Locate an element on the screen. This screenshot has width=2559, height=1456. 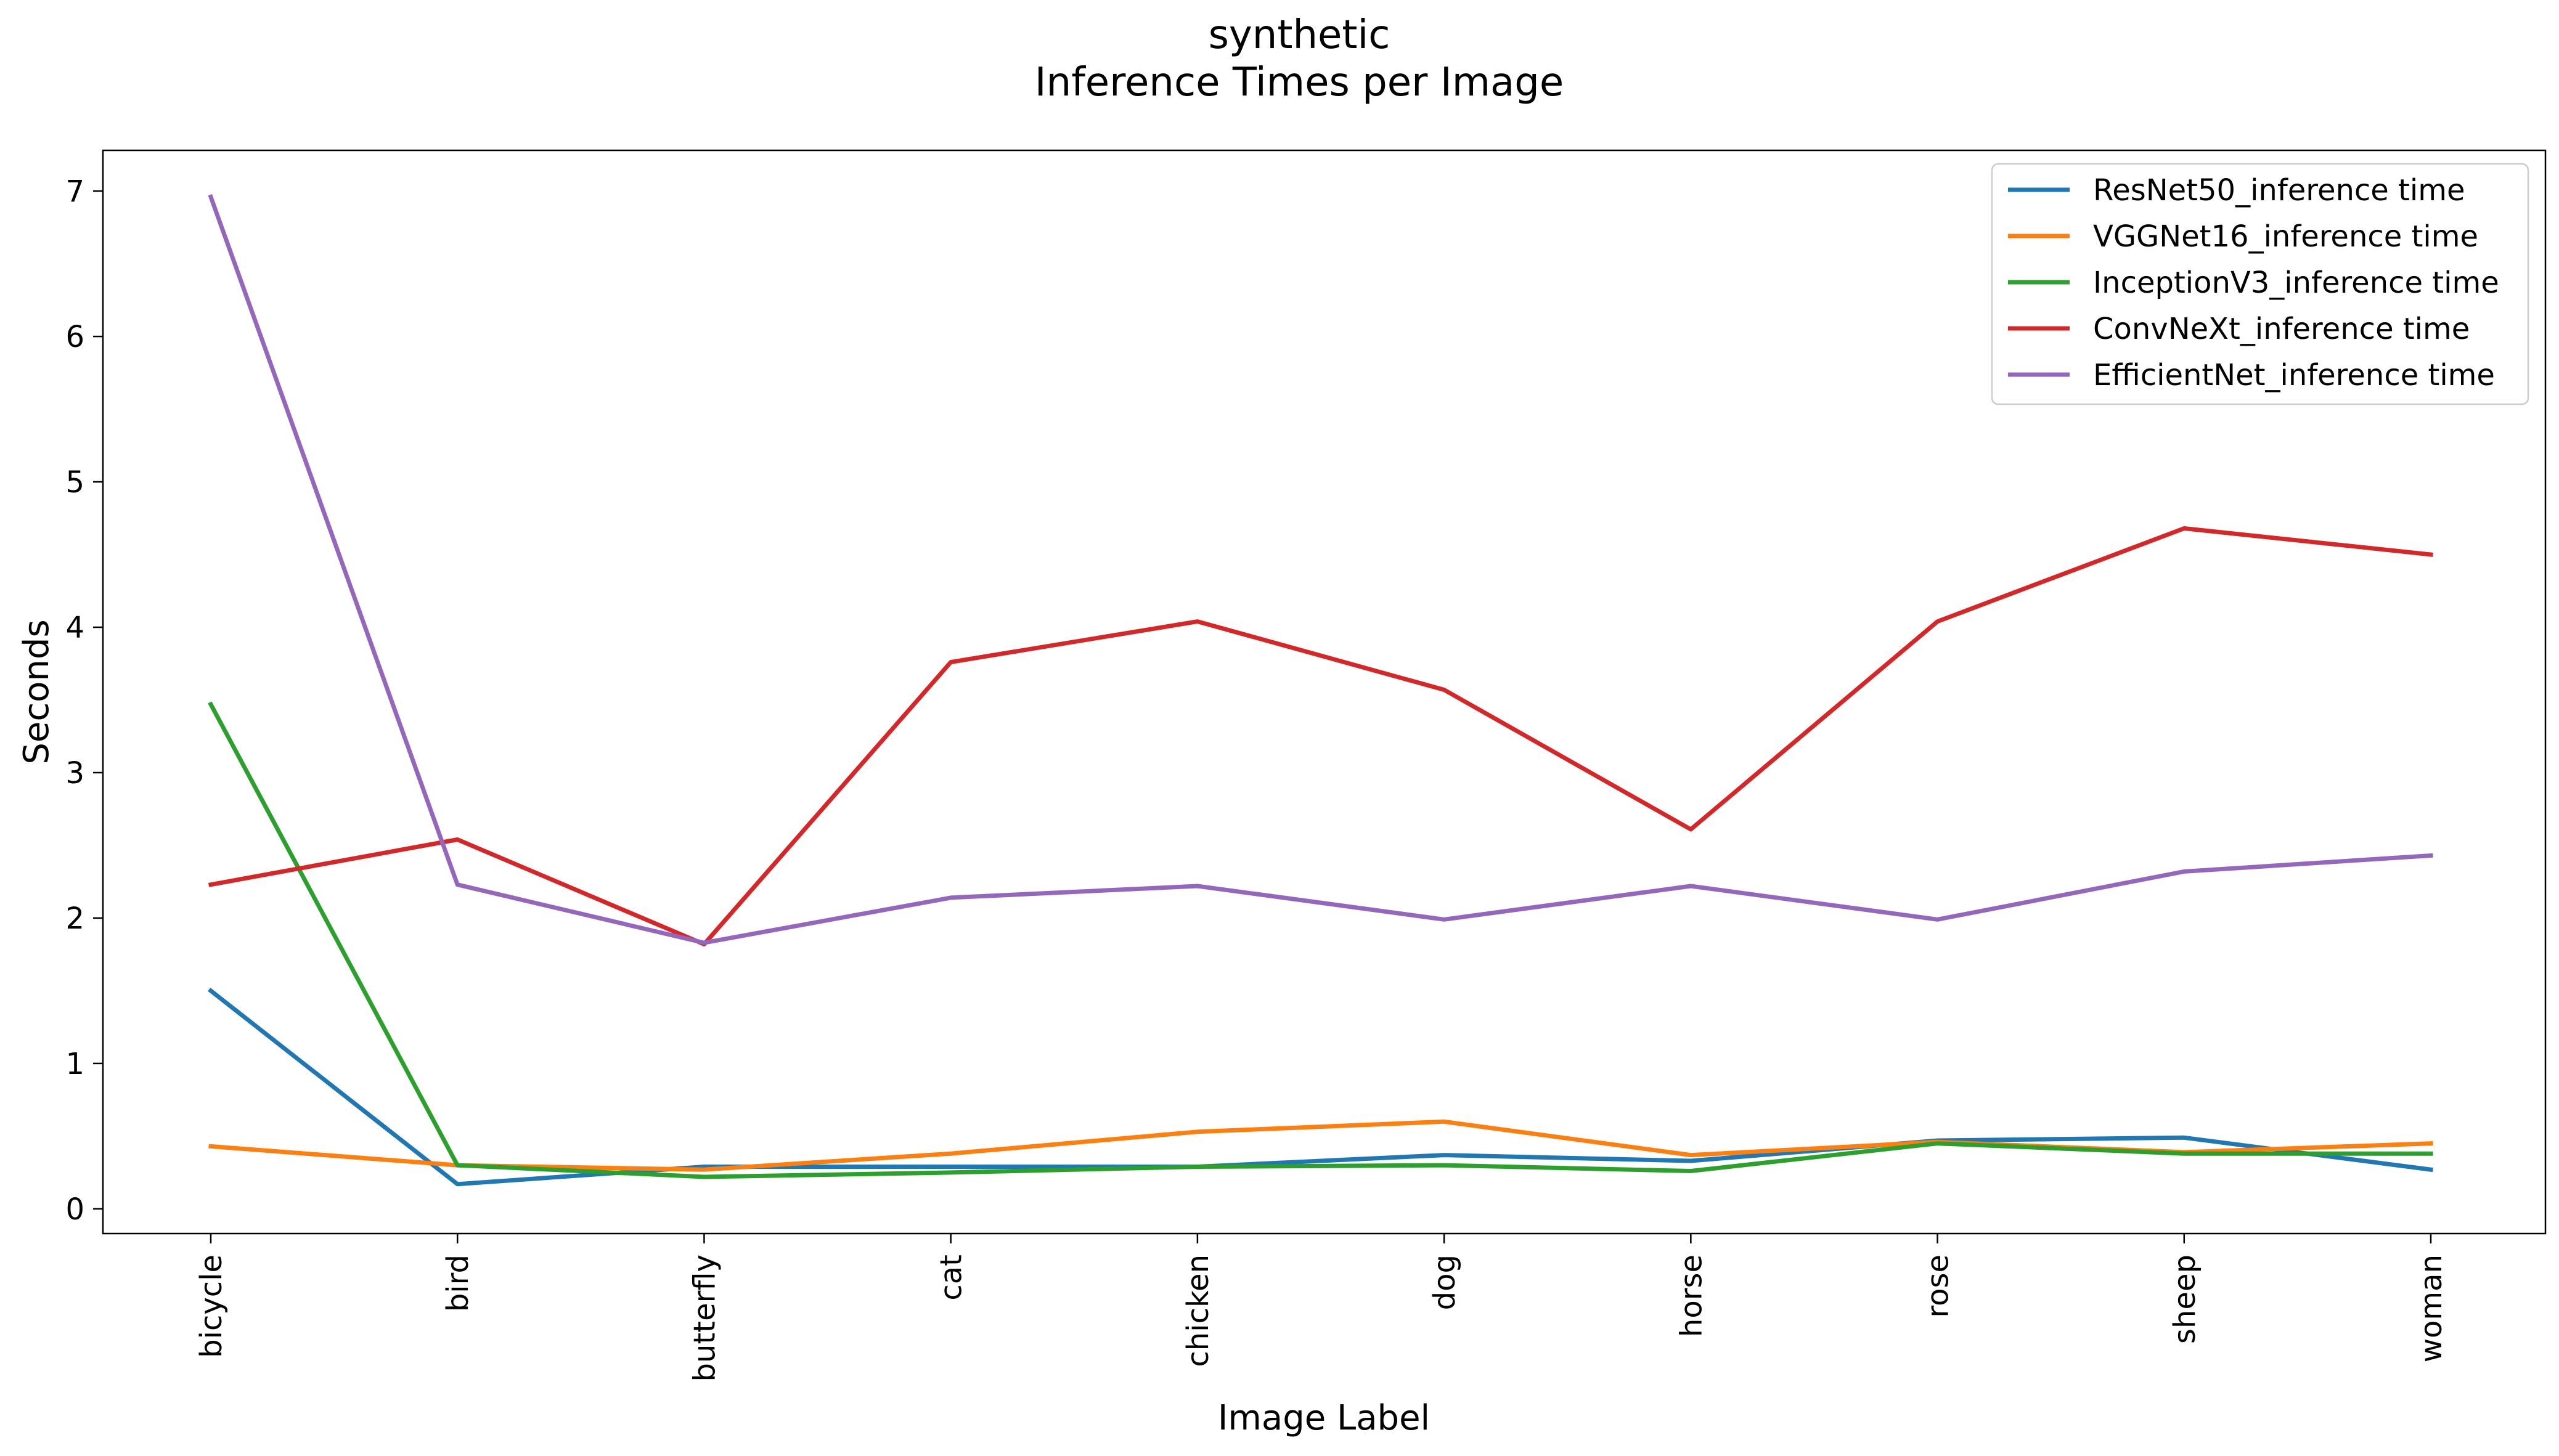
x-tick-label: rose is located at coordinates (1938, 1286).